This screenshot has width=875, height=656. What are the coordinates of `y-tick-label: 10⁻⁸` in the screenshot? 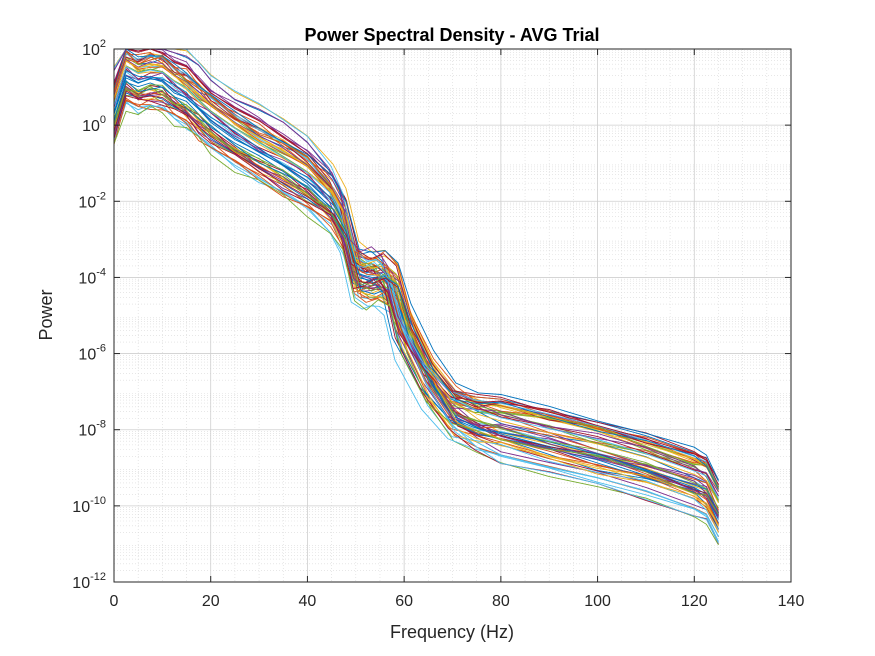 It's located at (92, 429).